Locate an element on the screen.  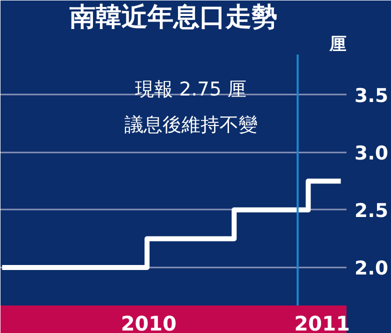
x-tick-label: 2010 is located at coordinates (148, 322).